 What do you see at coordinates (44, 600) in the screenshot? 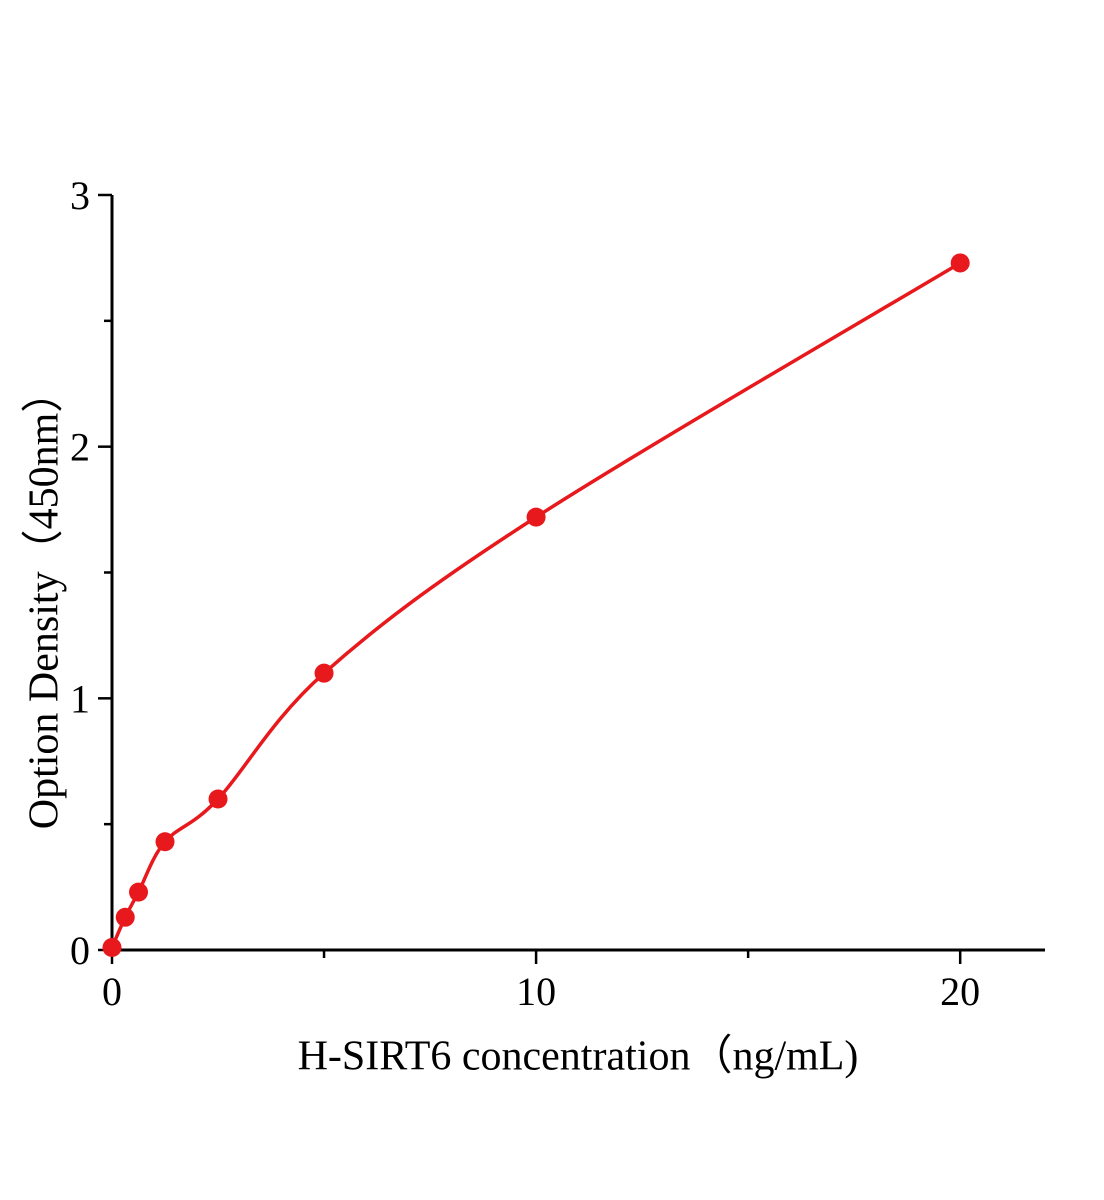
I see `y-axis-label: Option Density（450nm）` at bounding box center [44, 600].